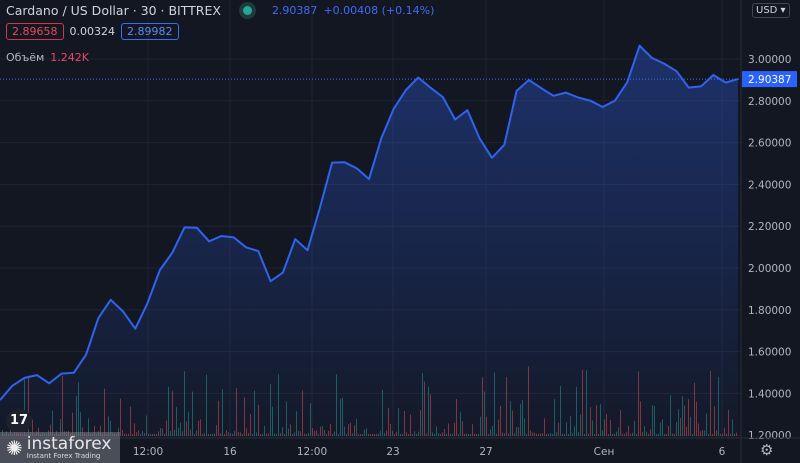  What do you see at coordinates (150, 31) in the screenshot?
I see `buy-price-button: 2.89982` at bounding box center [150, 31].